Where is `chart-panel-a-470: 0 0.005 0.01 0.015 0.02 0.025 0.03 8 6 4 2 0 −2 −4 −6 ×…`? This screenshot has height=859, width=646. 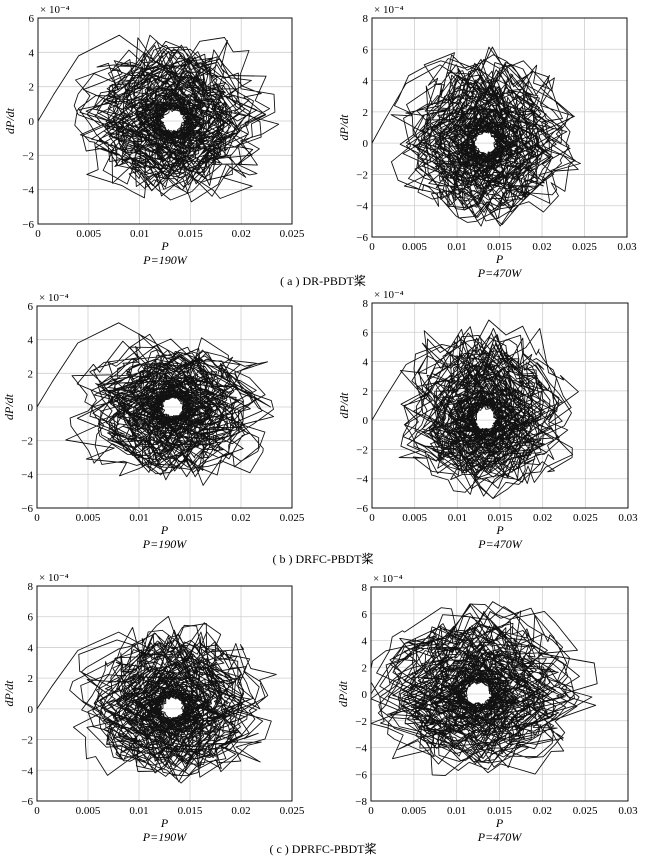
chart-panel-a-470: 0 0.005 0.01 0.015 0.02 0.025 0.03 8 6 4 2 0 −2 −4 −6 ×… is located at coordinates (487, 142).